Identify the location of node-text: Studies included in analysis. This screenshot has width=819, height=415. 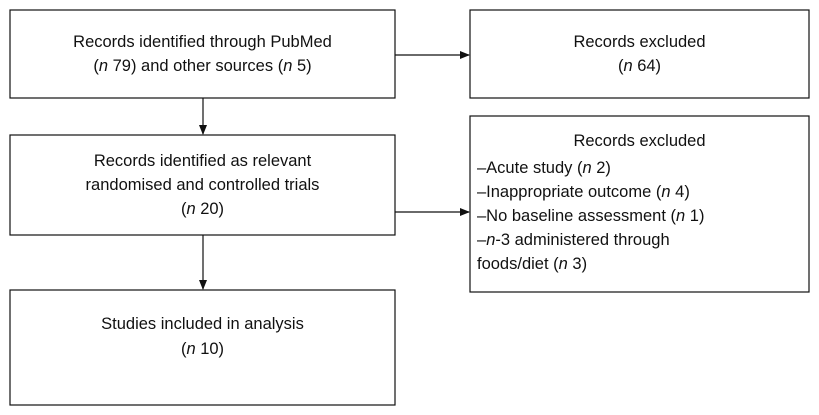
(202, 324).